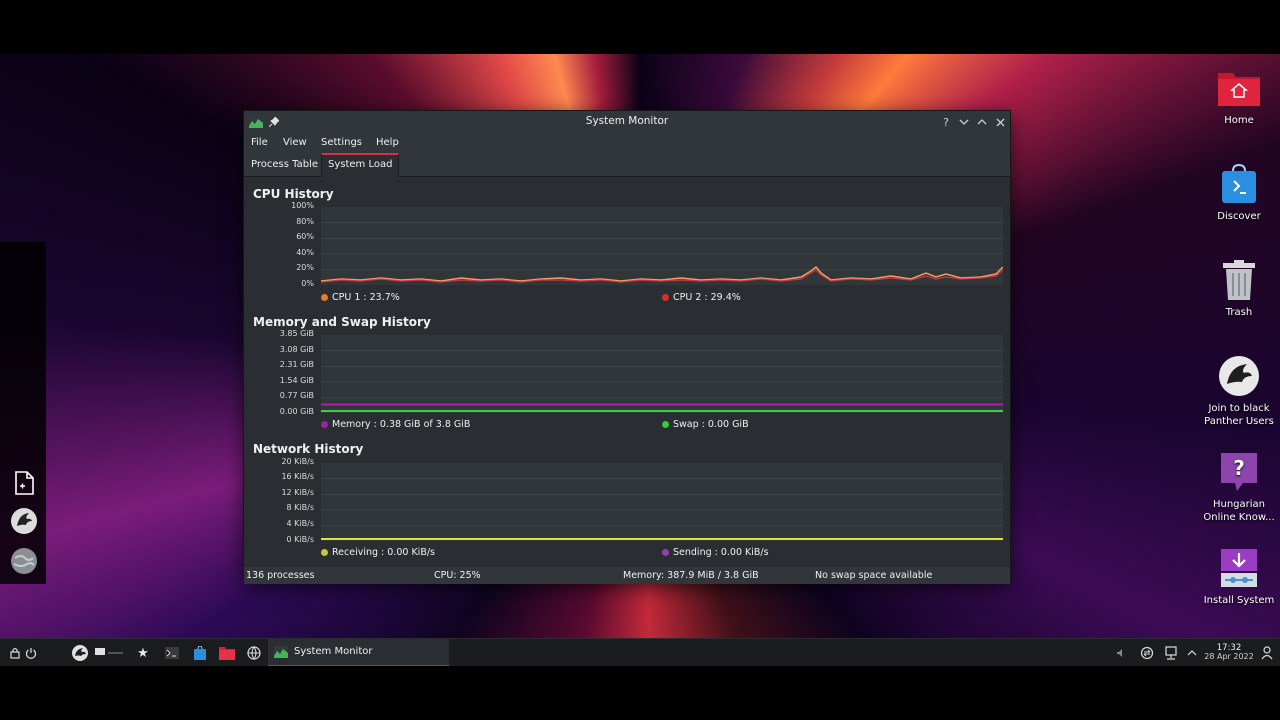 This screenshot has height=720, width=1280. I want to click on pin-icon, so click(274, 122).